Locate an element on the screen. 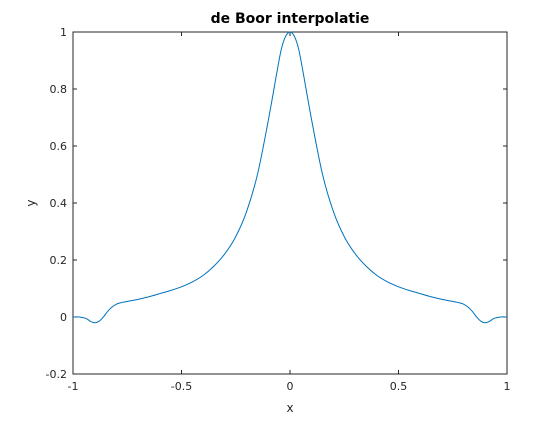 The height and width of the screenshot is (425, 560). y-tick-label: 0.8 is located at coordinates (59, 89).